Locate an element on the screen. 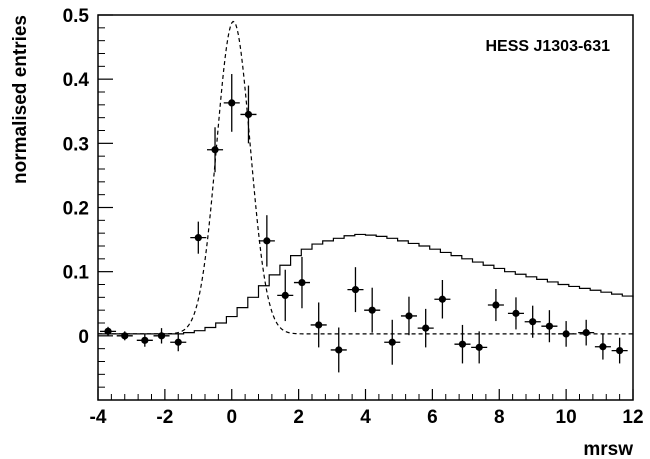  y-axis-title: normalised entries is located at coordinates (20, 99).